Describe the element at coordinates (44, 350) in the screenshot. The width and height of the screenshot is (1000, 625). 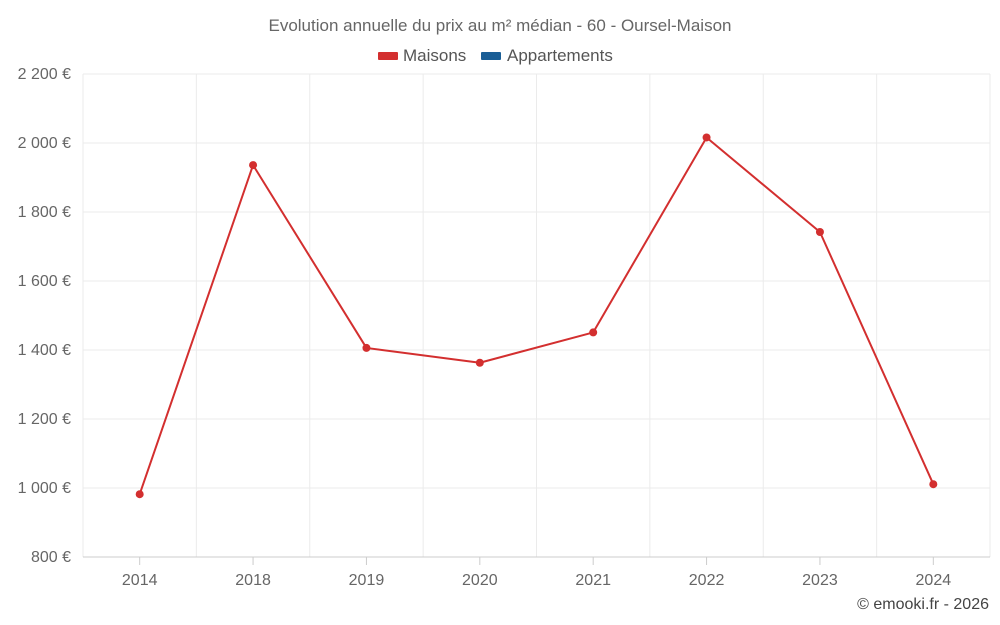
I see `y-tick-label: 1 400 €` at that location.